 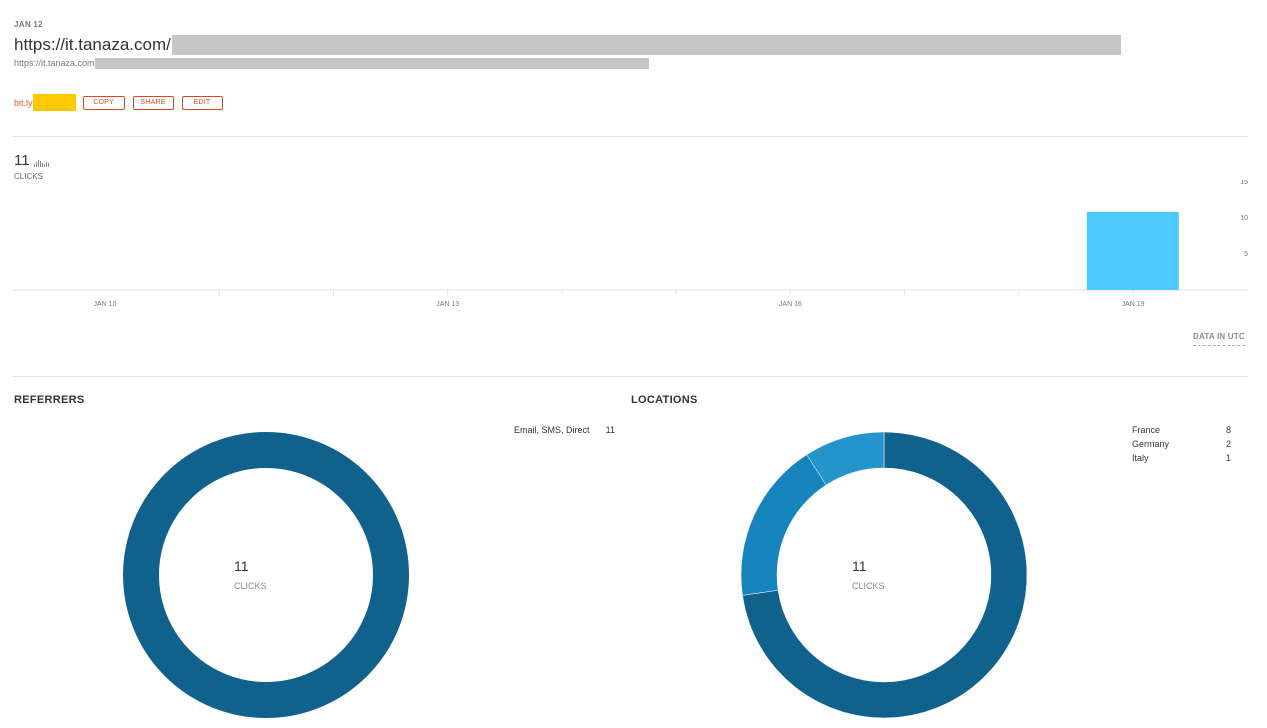 What do you see at coordinates (868, 586) in the screenshot?
I see `locations-center-label: CLICKS` at bounding box center [868, 586].